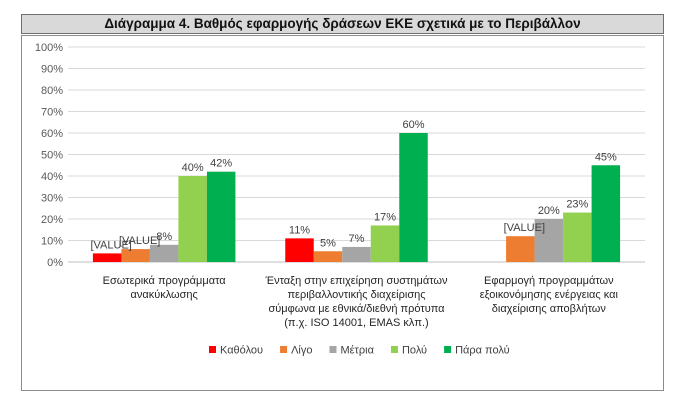 This screenshot has width=693, height=416. Describe the element at coordinates (299, 230) in the screenshot. I see `data-label: 11%` at that location.